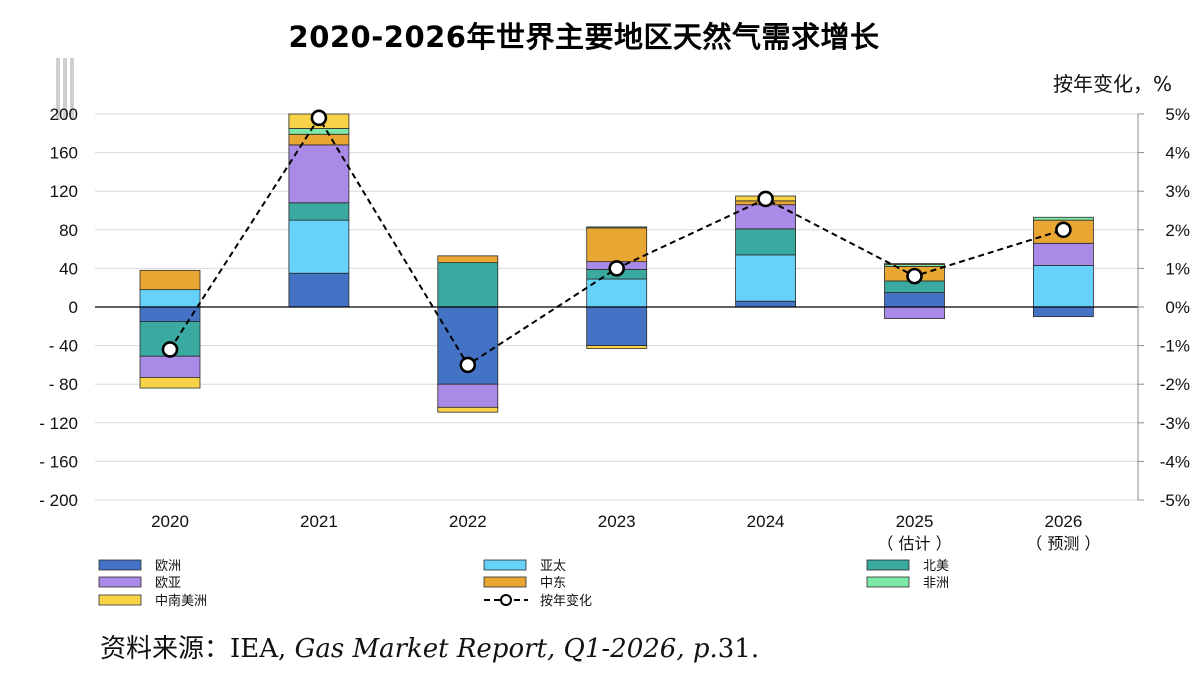 The image size is (1200, 684). What do you see at coordinates (1063, 286) in the screenshot?
I see `bar-segment-2026-亚太` at bounding box center [1063, 286].